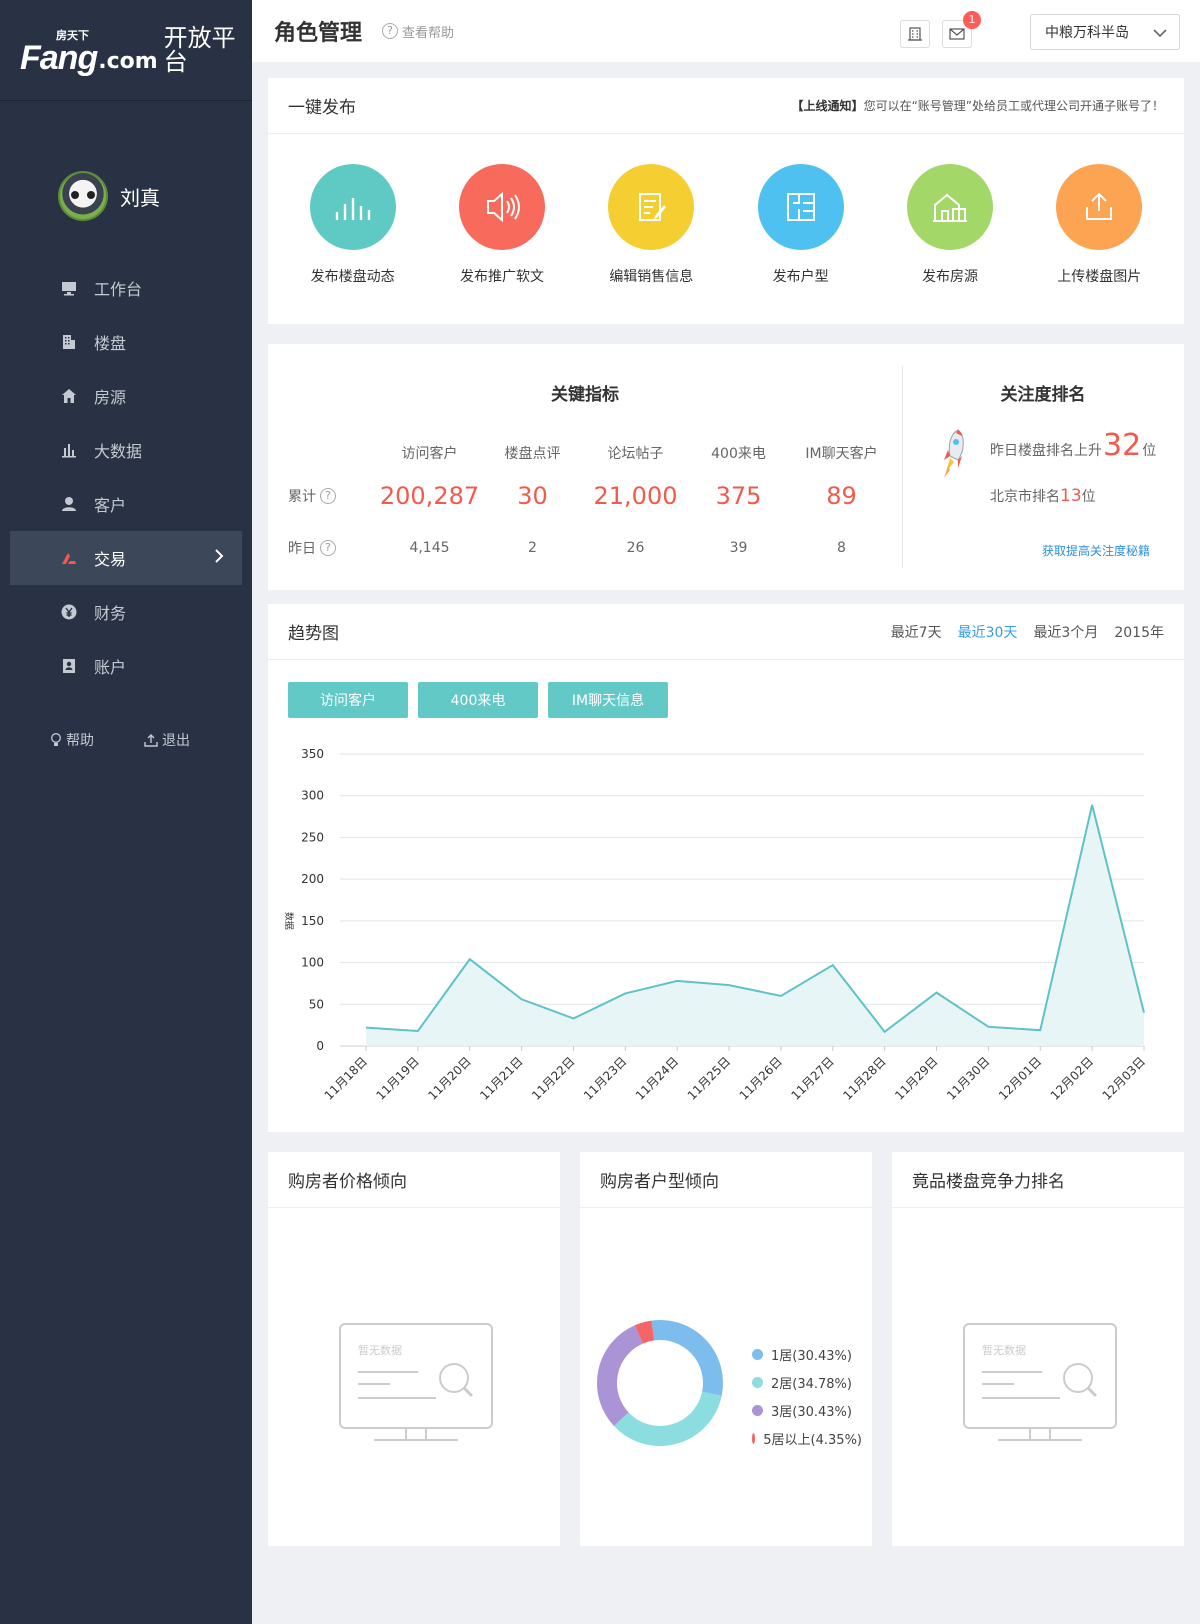 This screenshot has width=1200, height=1624. What do you see at coordinates (501, 277) in the screenshot?
I see `publish-article-label: 发布推广软文` at bounding box center [501, 277].